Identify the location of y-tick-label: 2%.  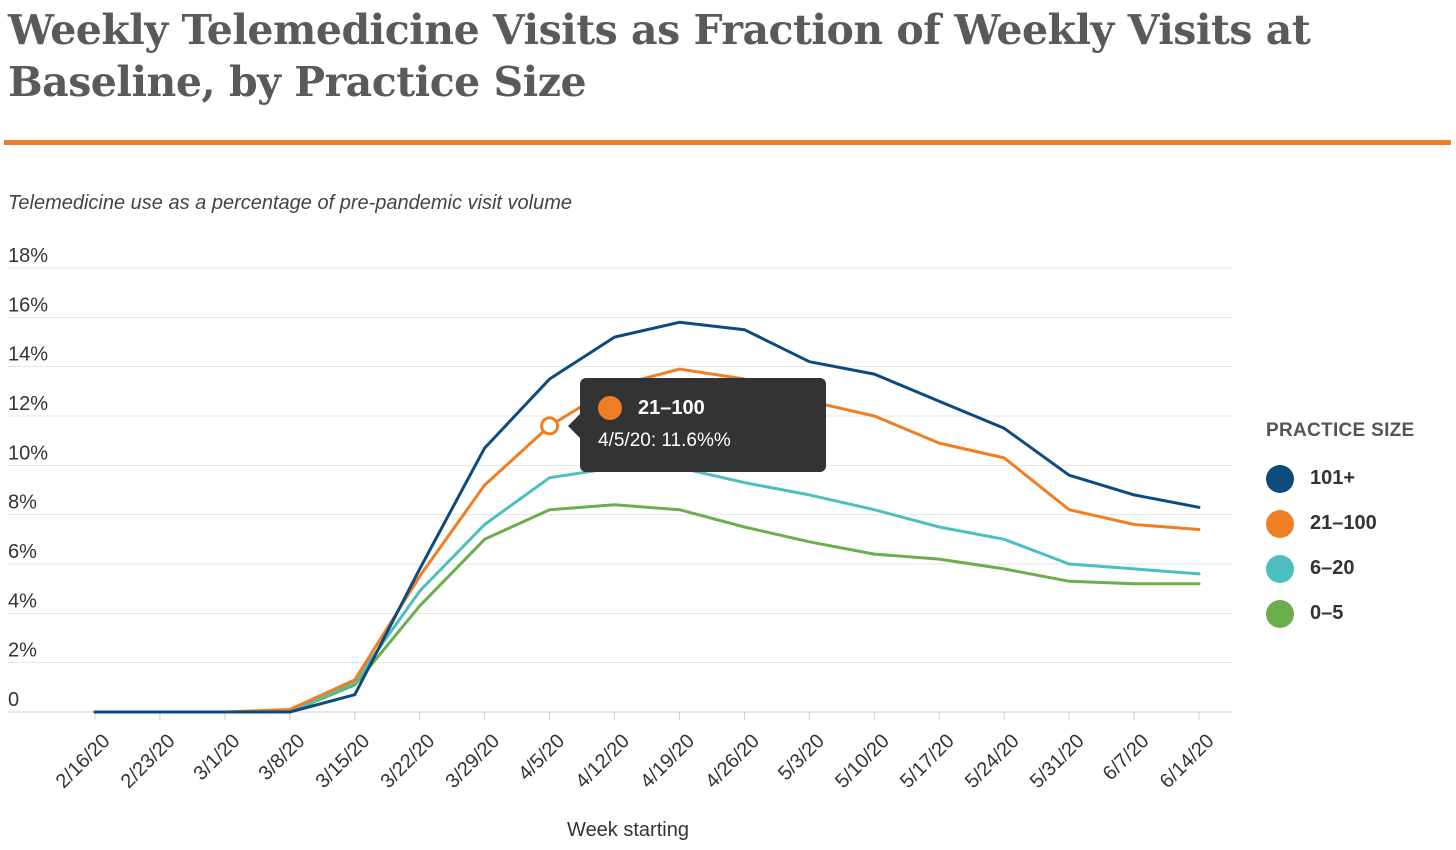
(22, 651).